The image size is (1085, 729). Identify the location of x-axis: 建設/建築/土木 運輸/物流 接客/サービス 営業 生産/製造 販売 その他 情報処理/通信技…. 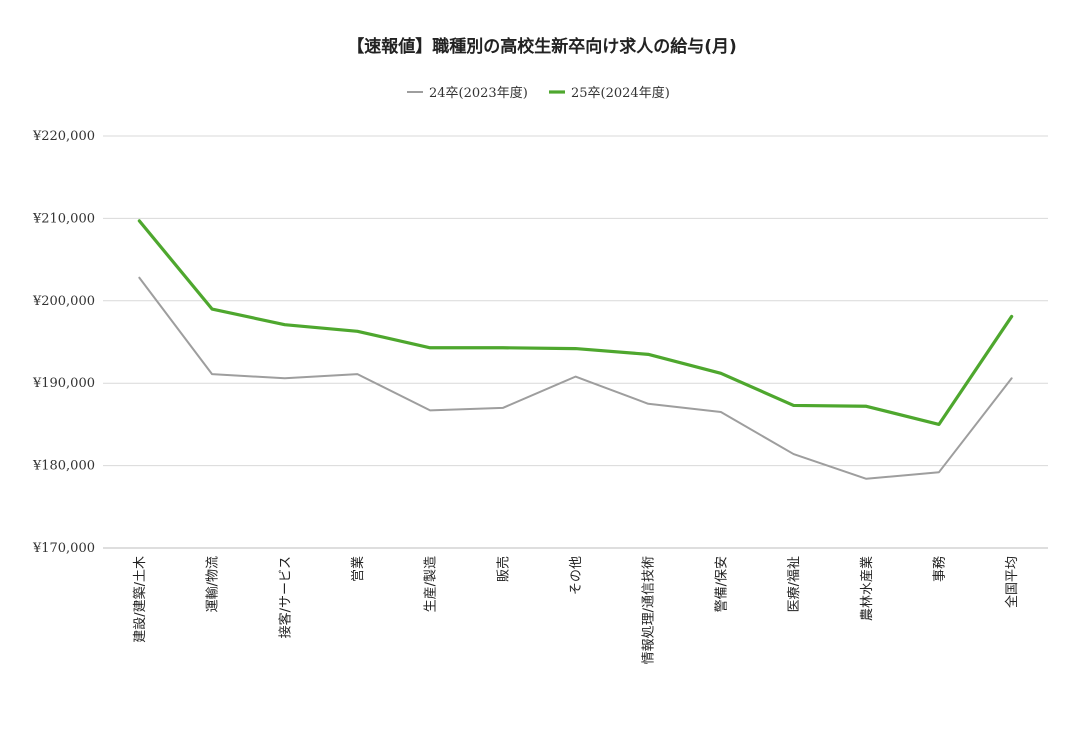
(576, 610).